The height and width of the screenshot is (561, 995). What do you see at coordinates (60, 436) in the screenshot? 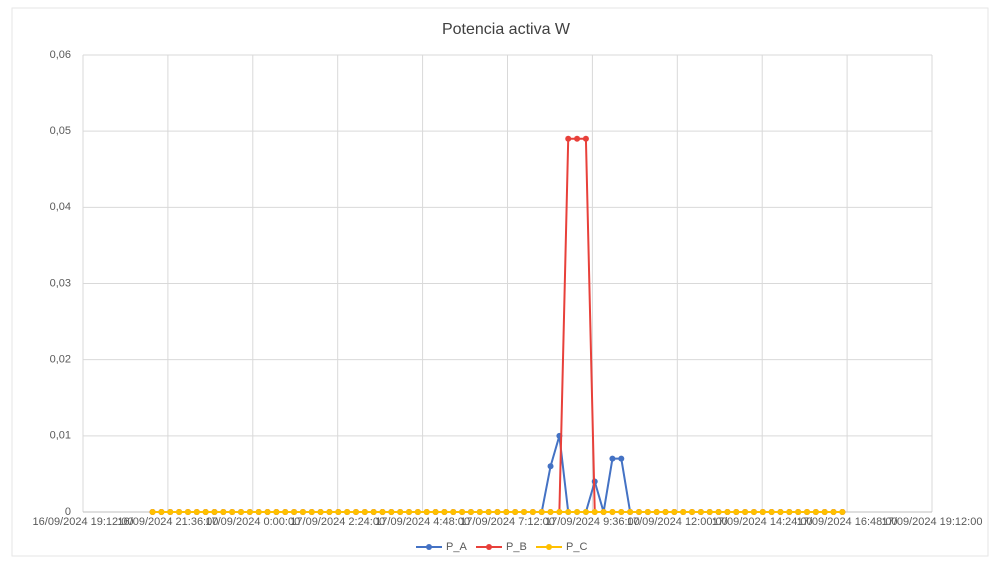
I see `y-tick-label: 0,01` at bounding box center [60, 436].